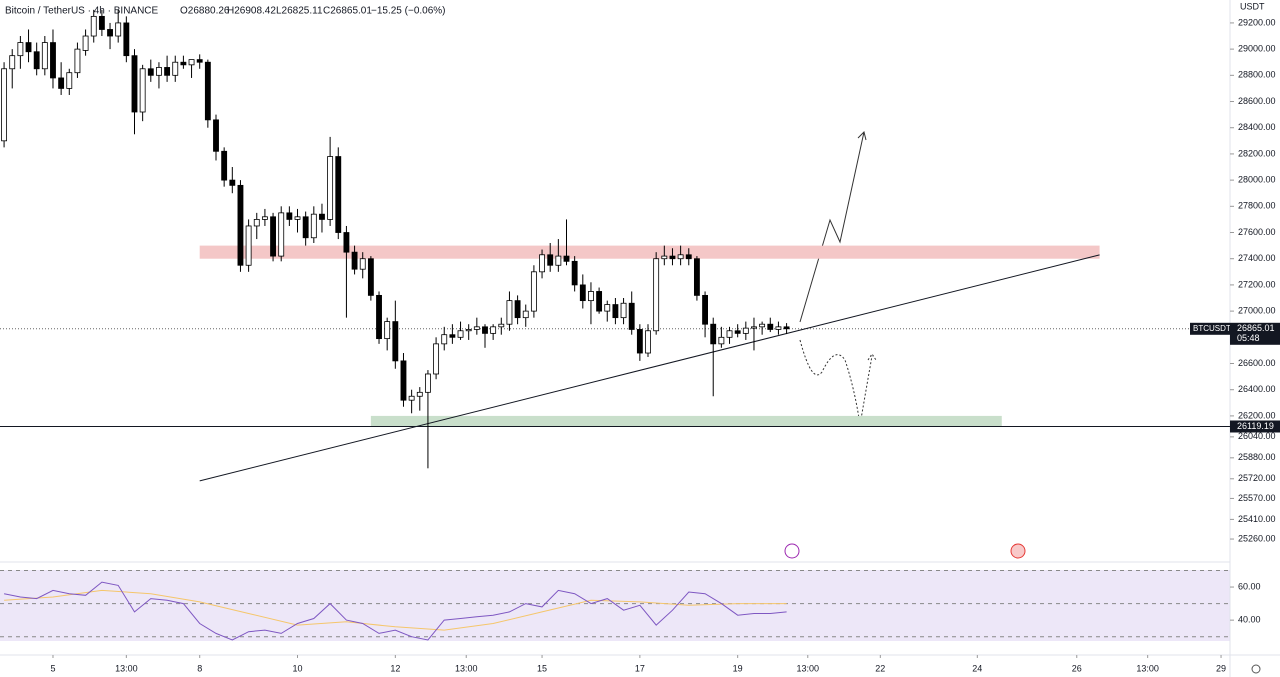 The width and height of the screenshot is (1280, 677). What do you see at coordinates (395, 668) in the screenshot?
I see `x-tick-label: 12` at bounding box center [395, 668].